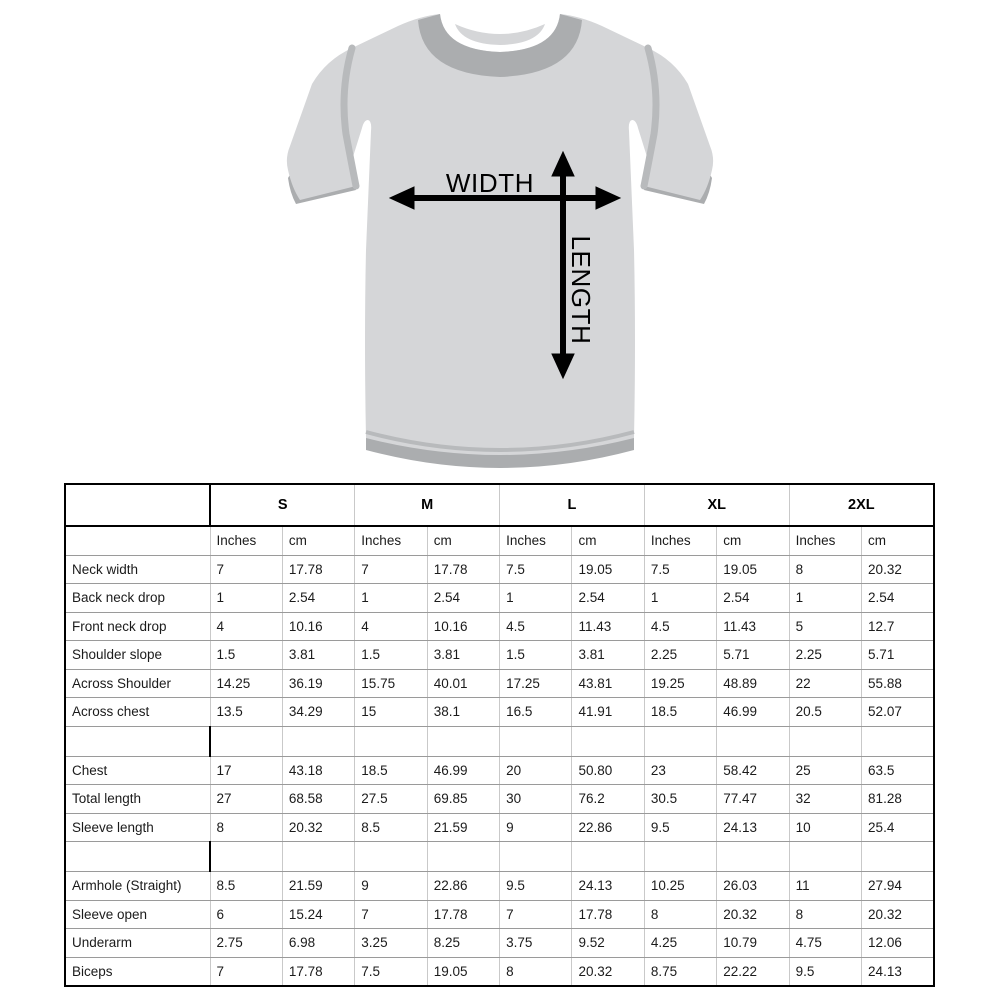 The width and height of the screenshot is (1000, 1000). I want to click on unit-l-inches: Inches, so click(536, 541).